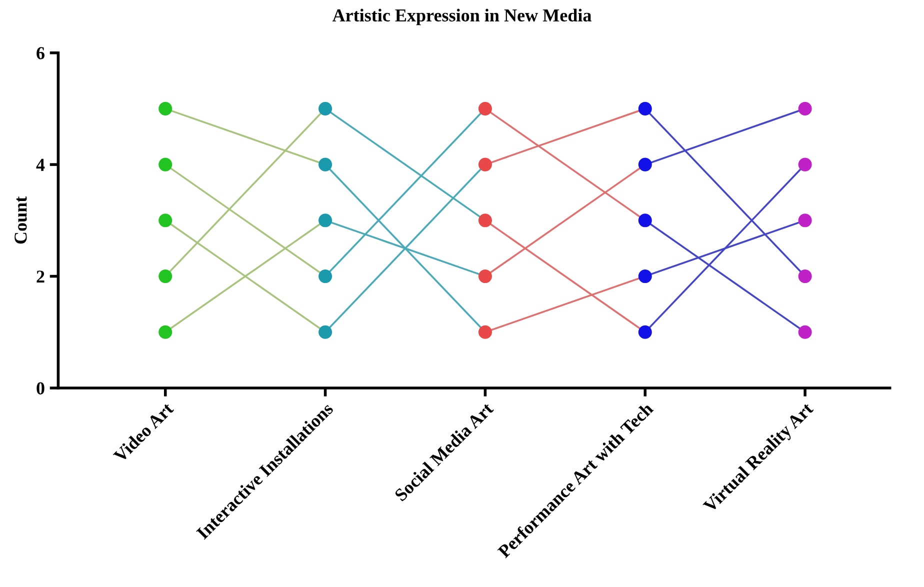  What do you see at coordinates (40, 388) in the screenshot?
I see `y-tick-label: 0` at bounding box center [40, 388].